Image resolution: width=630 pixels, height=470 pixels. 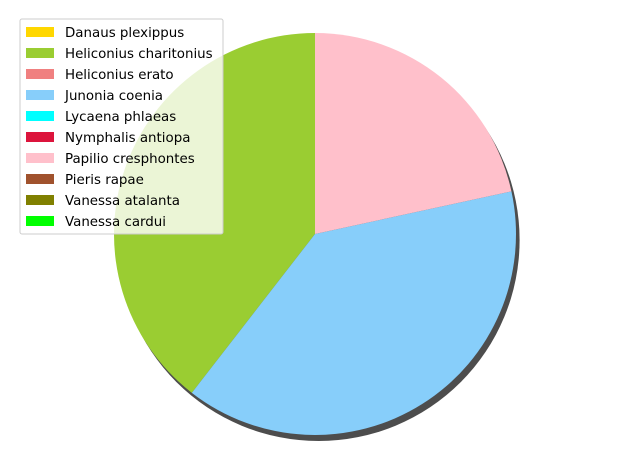 I want to click on legend-item: Heliconius erato, so click(x=100, y=75).